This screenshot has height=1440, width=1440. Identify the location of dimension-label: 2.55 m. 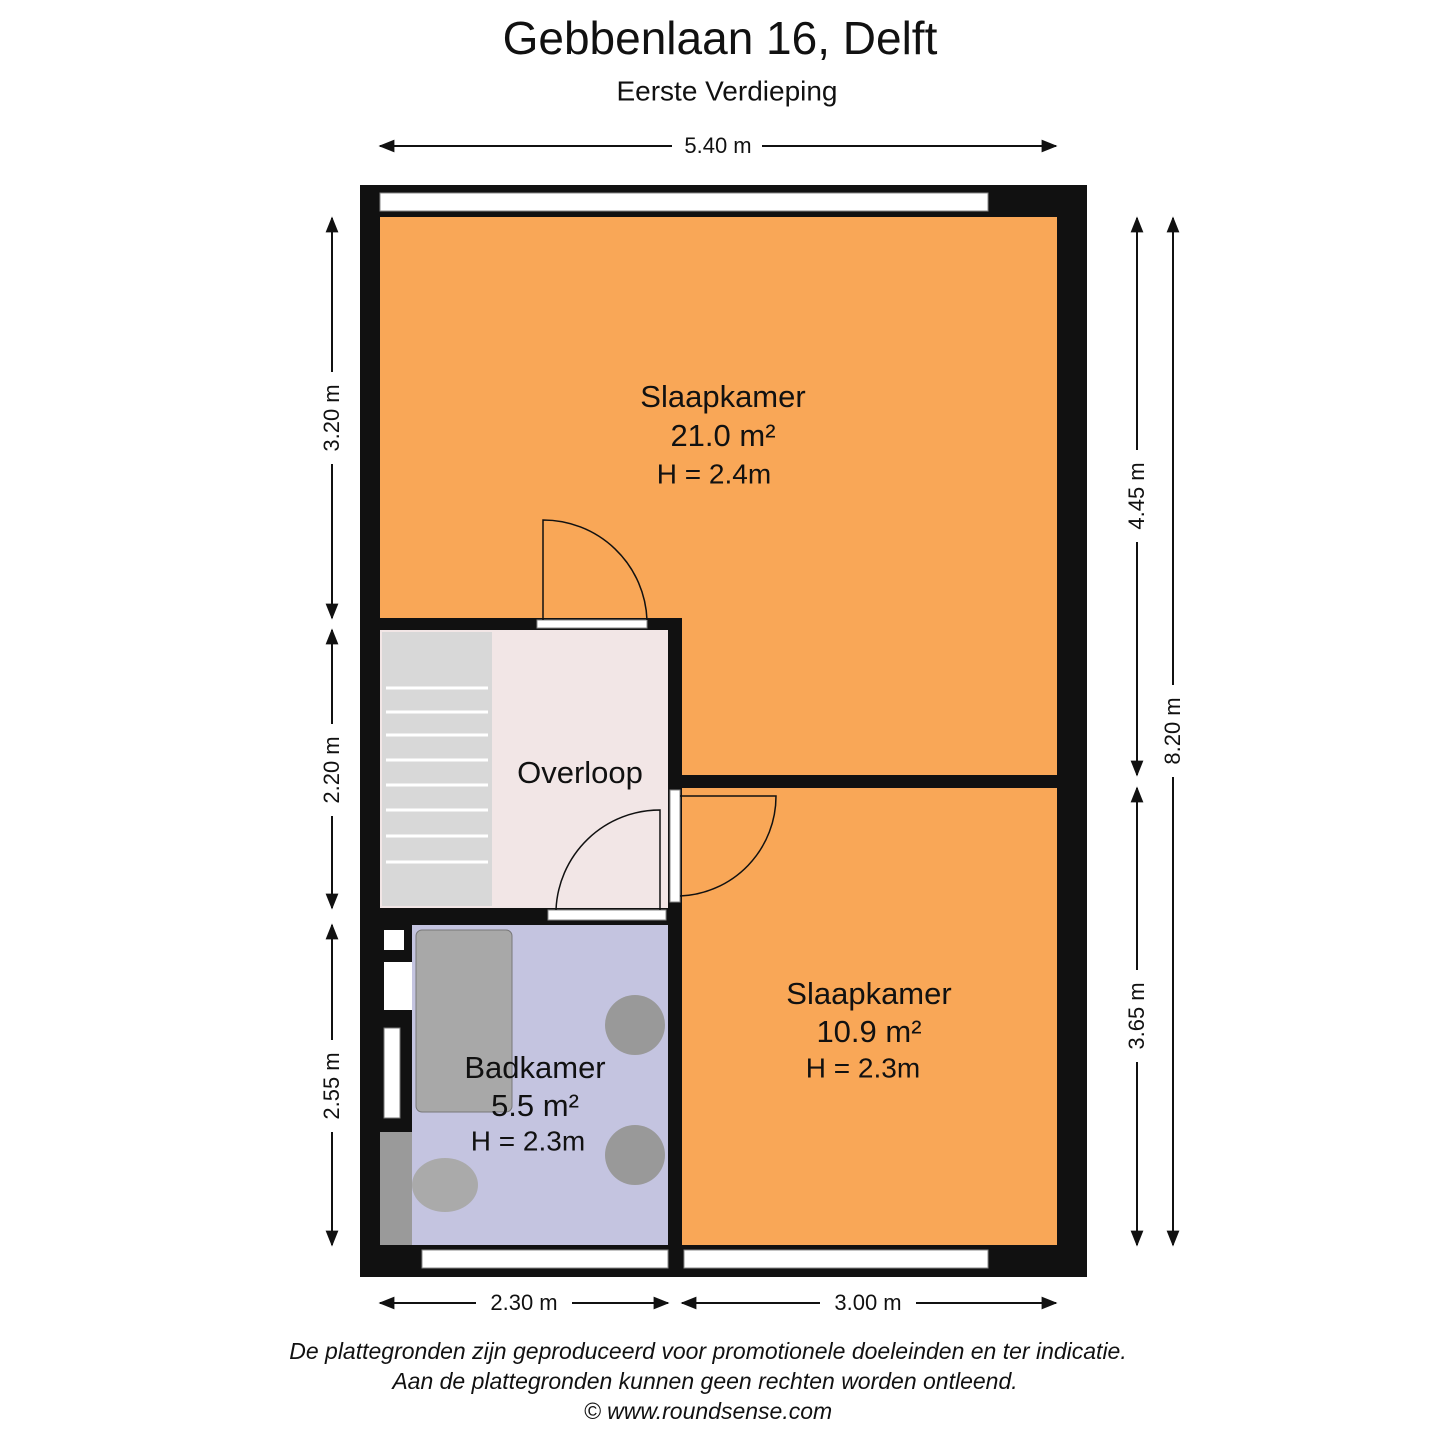
(331, 1085).